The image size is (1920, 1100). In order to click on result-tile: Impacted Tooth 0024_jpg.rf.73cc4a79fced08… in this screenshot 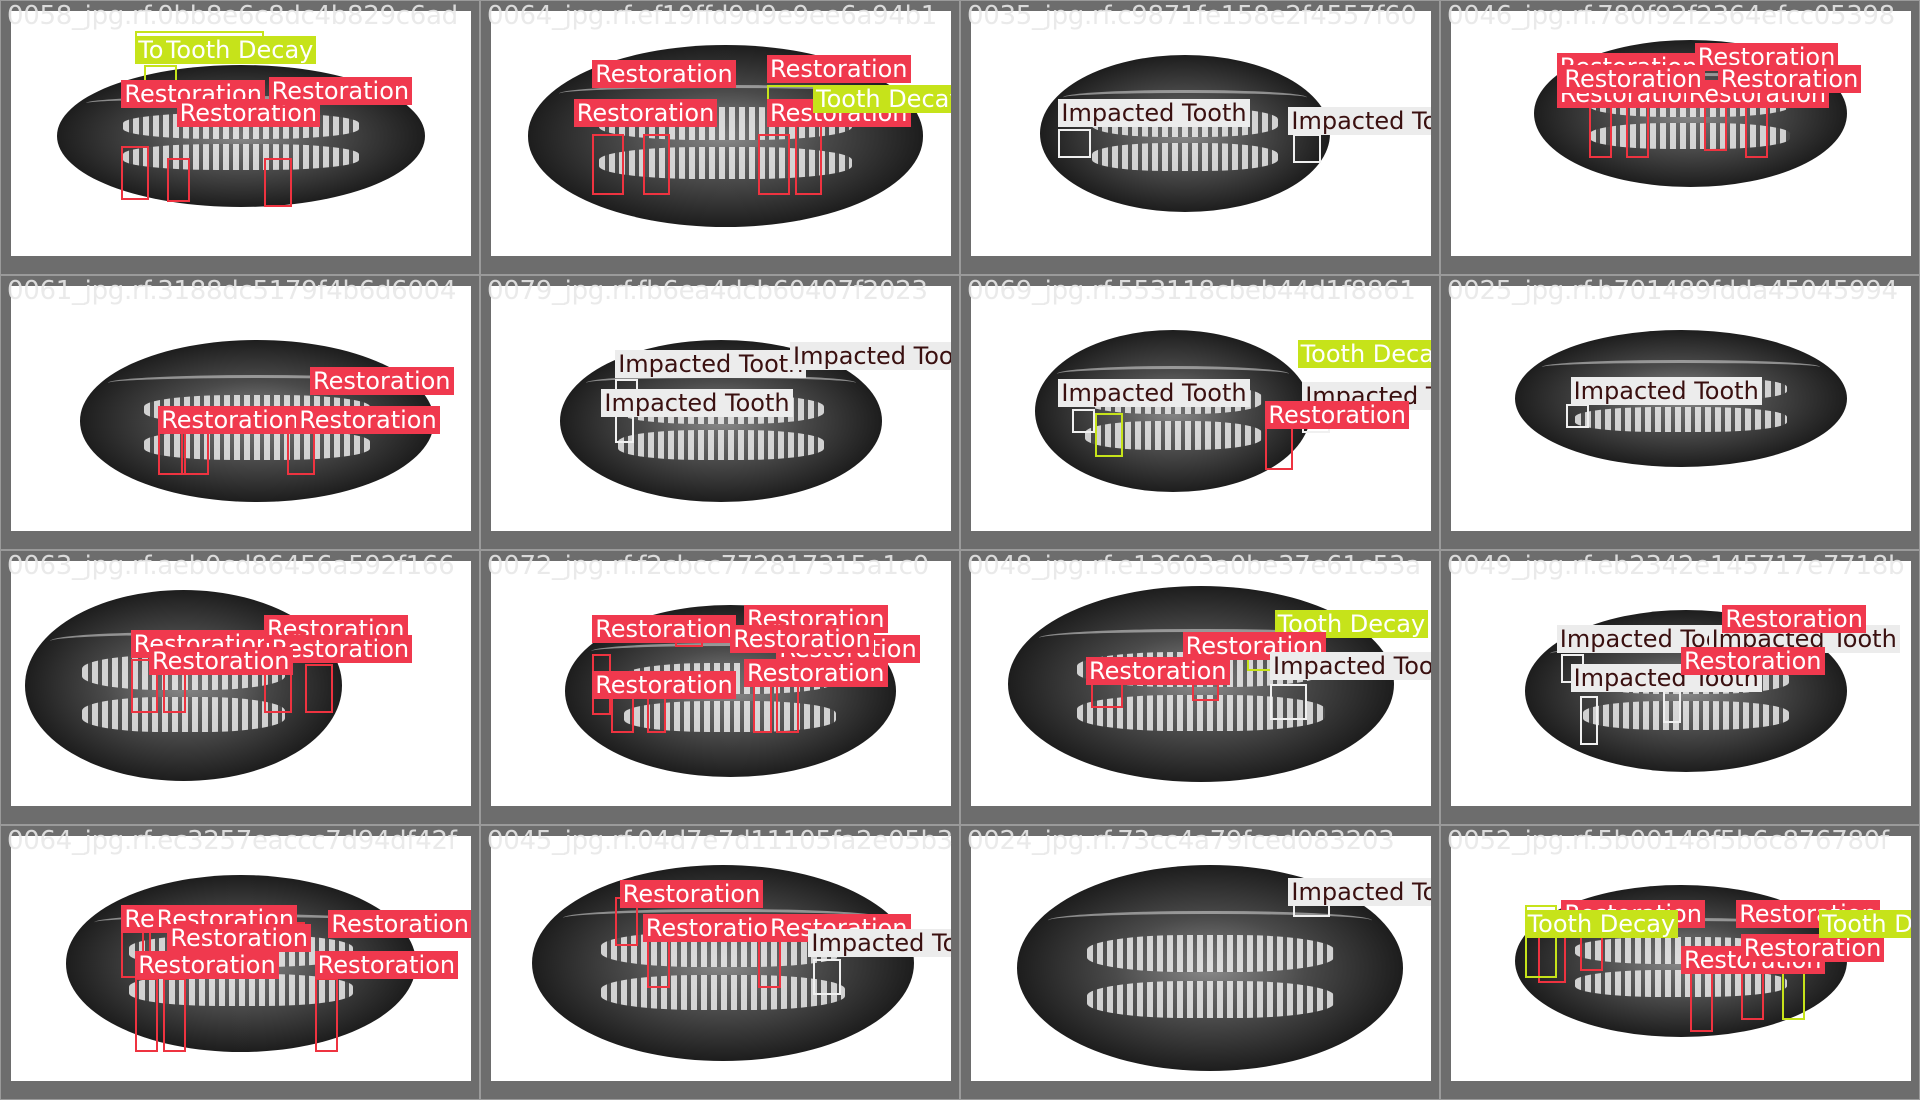, I will do `click(1200, 962)`.